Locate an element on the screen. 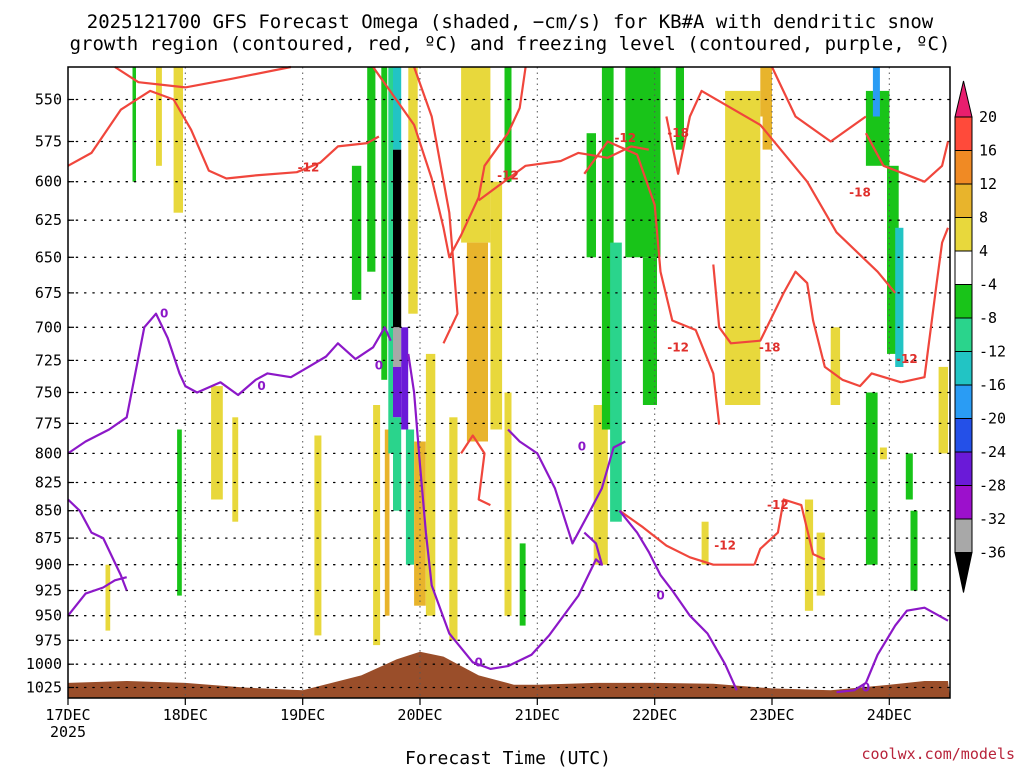 This screenshot has height=768, width=1024. contour-label-2: -12 is located at coordinates (625, 138).